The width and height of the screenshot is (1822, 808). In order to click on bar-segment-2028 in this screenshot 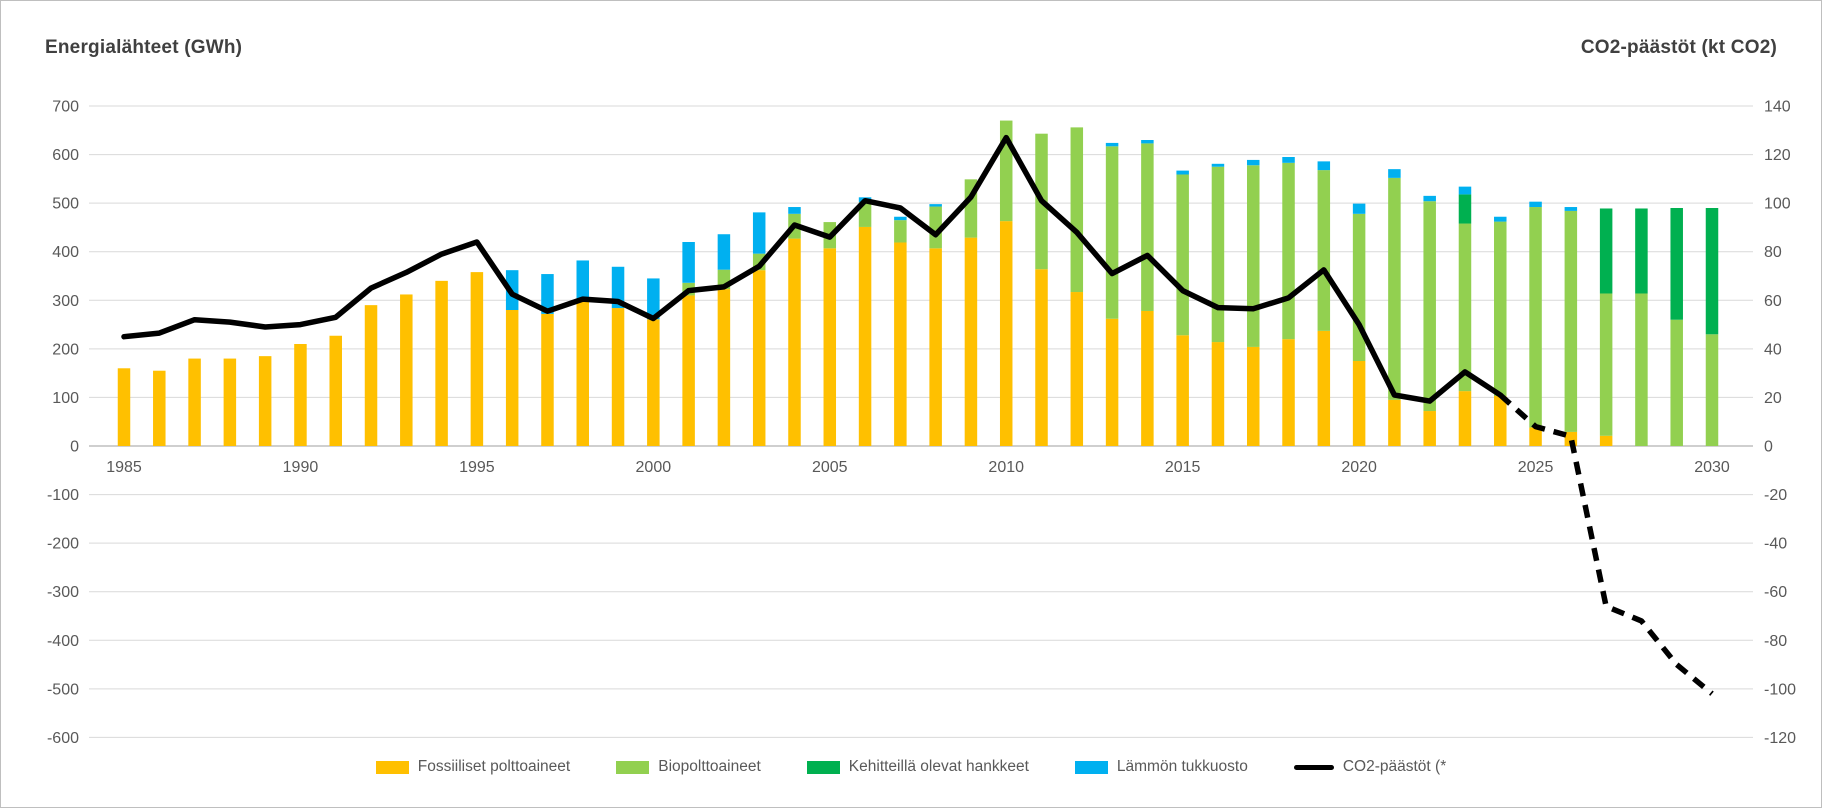, I will do `click(1641, 251)`.